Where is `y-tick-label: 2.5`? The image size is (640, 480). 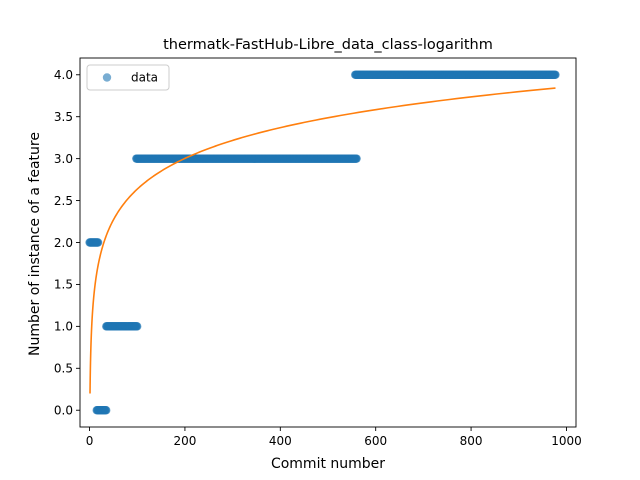
y-tick-label: 2.5 is located at coordinates (63, 201).